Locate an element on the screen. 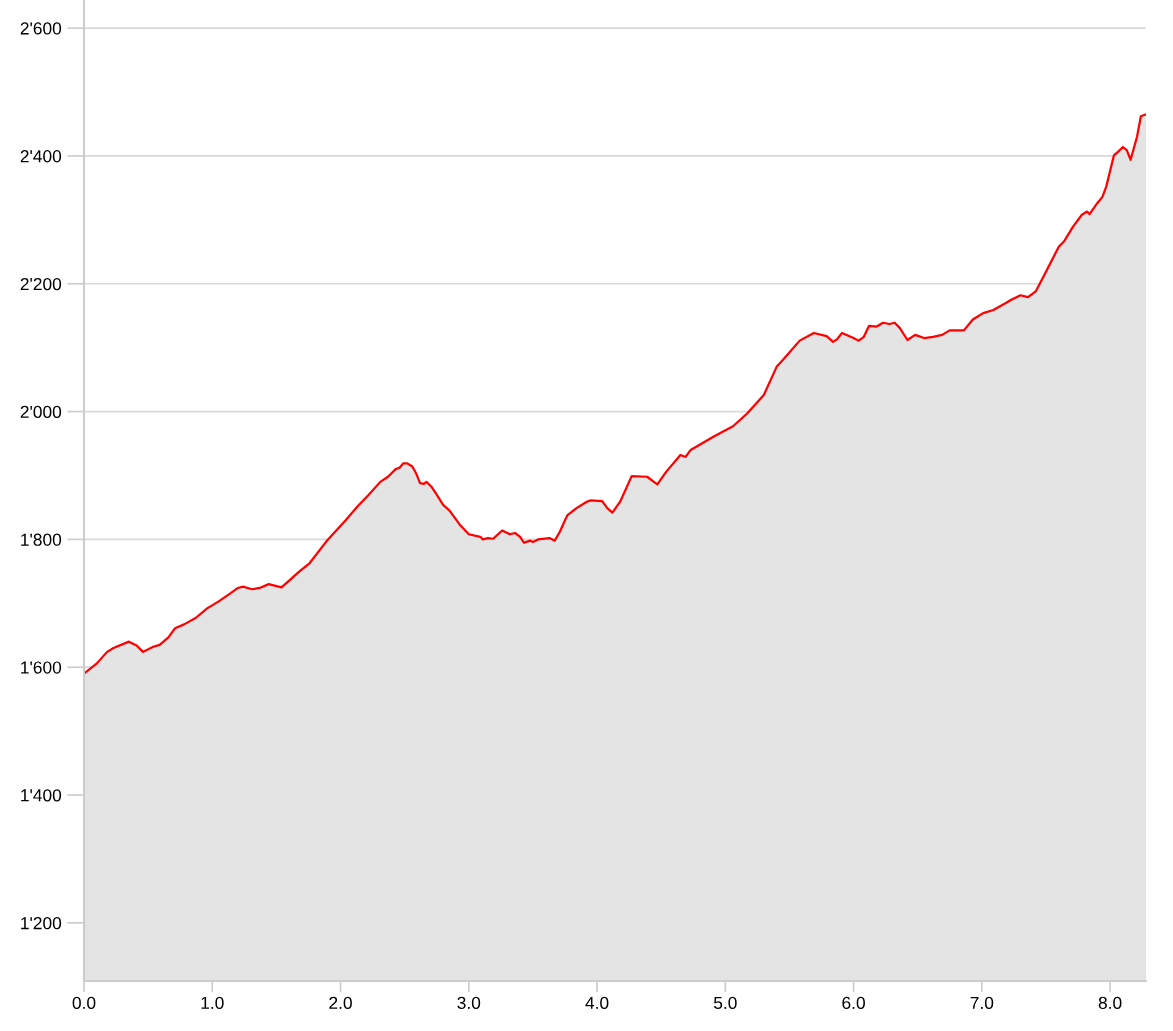  y-tick-label: 2'400 is located at coordinates (41, 156).